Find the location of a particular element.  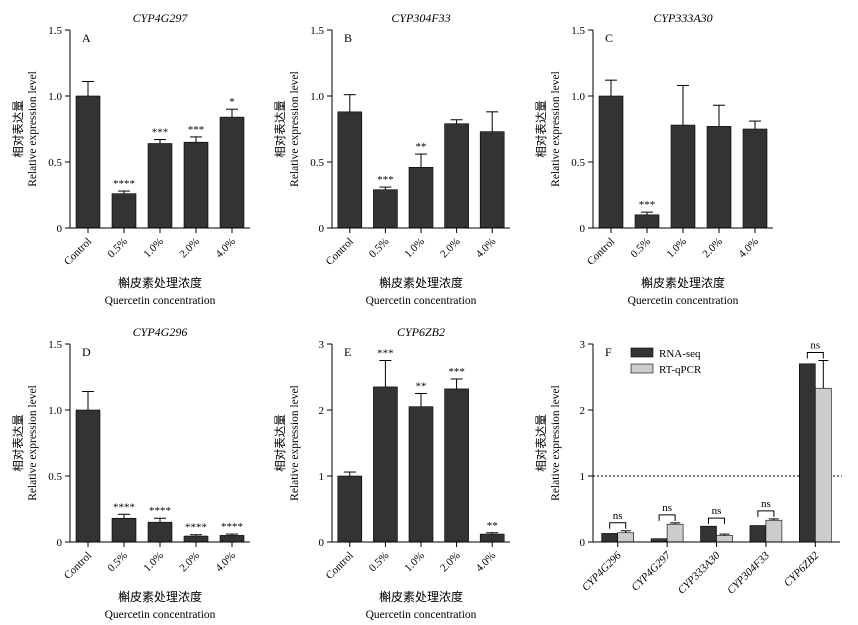

panel-title: CYP304F33 is located at coordinates (420, 18).